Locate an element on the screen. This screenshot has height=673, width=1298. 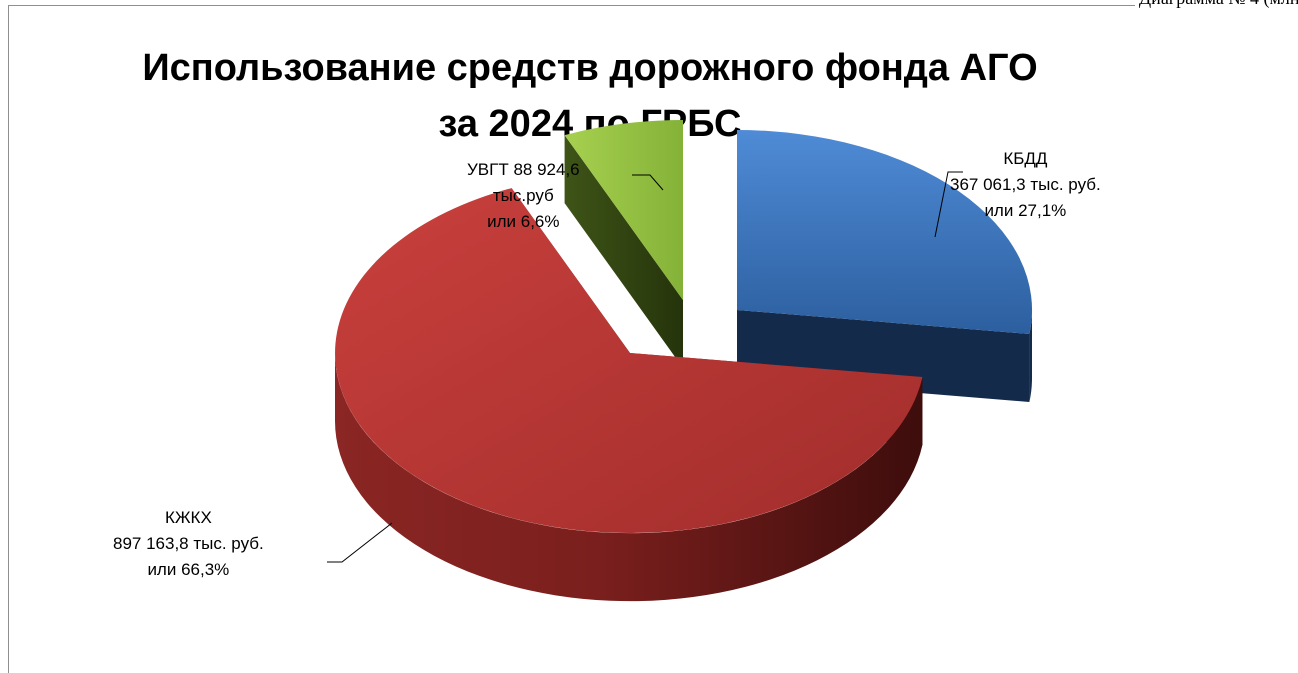
slice-label-uvgt: УВГТ 88 924,6 тыс.руб или 6,6% is located at coordinates (523, 196).